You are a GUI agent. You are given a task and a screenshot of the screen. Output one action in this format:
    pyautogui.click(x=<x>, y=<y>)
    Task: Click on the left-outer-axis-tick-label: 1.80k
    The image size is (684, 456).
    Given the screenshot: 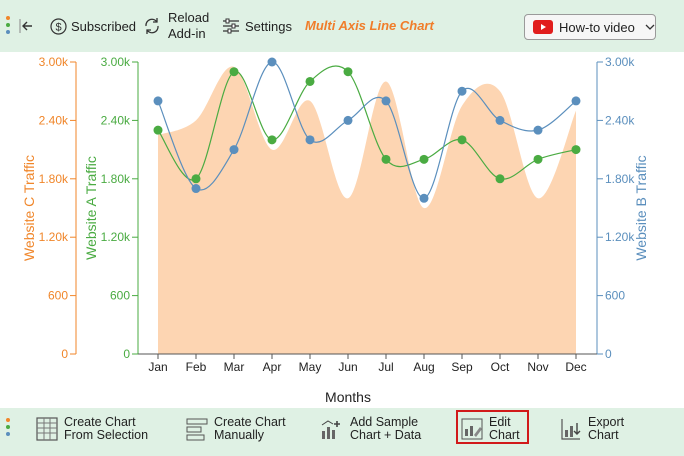 What is the action you would take?
    pyautogui.click(x=54, y=179)
    